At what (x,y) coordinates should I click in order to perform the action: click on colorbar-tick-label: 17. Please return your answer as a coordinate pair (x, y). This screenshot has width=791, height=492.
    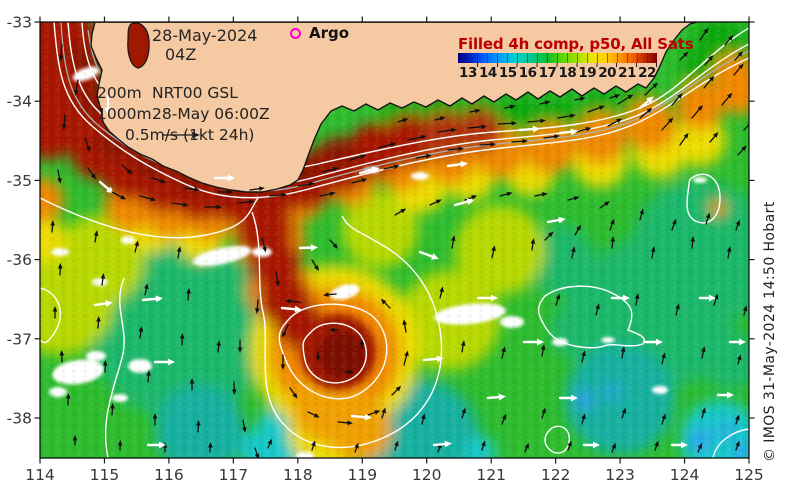
    Looking at the image, I should click on (547, 73).